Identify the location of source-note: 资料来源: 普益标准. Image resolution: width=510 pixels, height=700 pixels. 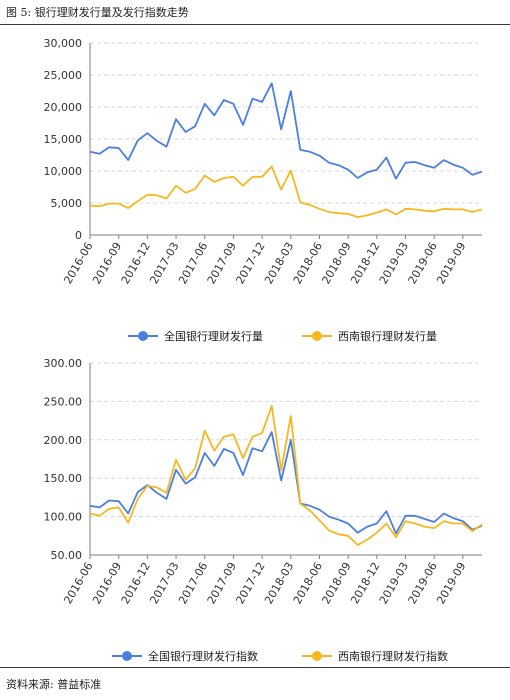
(54, 684).